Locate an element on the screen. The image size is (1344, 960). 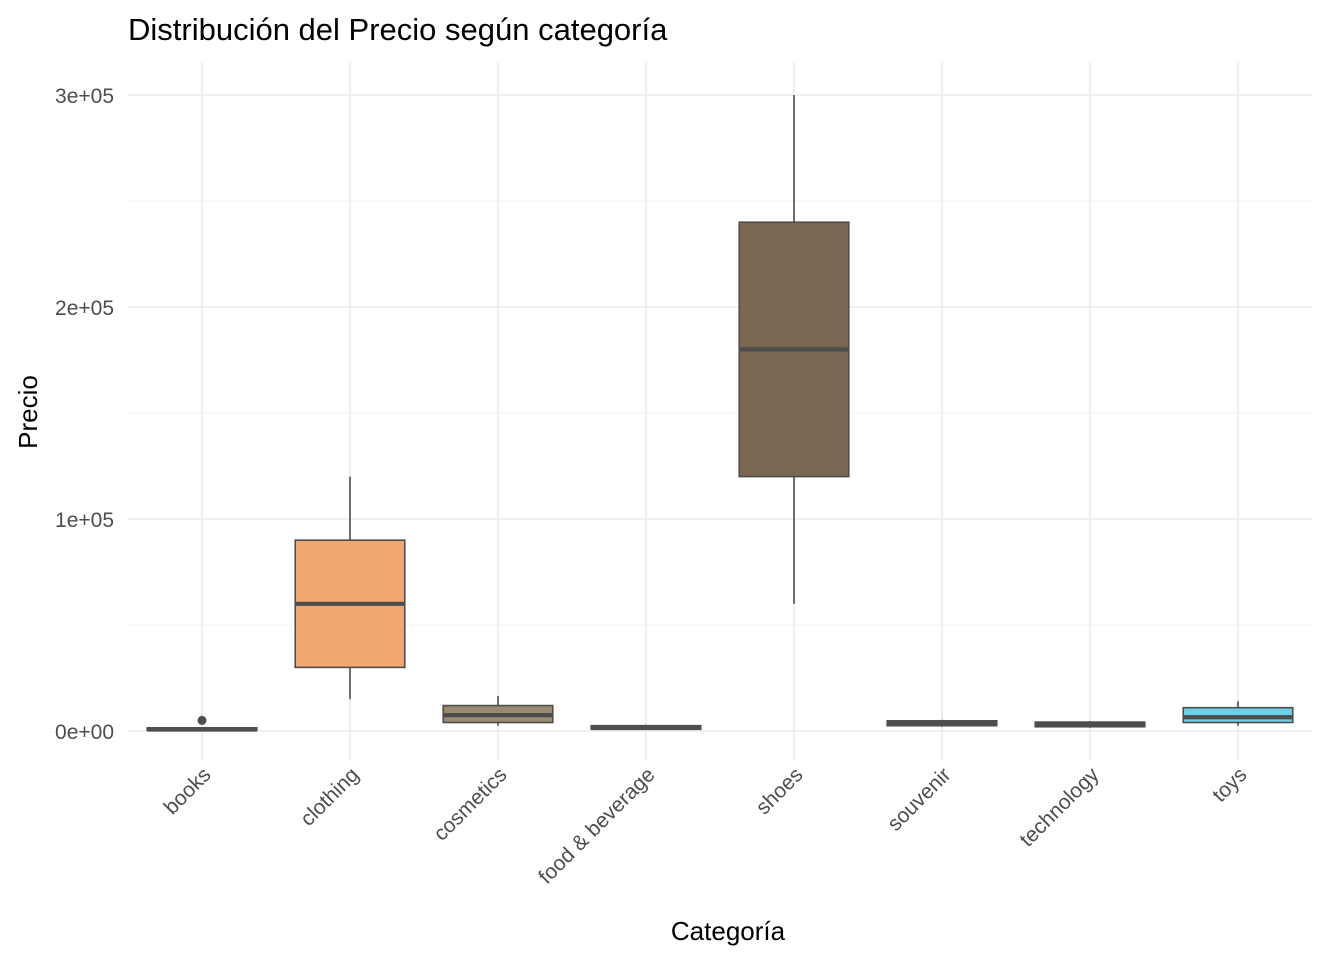
x-tick-label: toys is located at coordinates (1229, 784).